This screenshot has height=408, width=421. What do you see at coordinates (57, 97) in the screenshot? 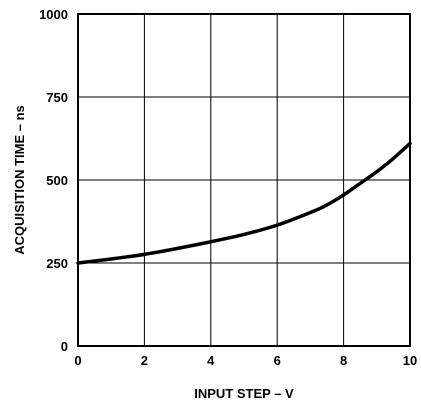
I see `y-tick-label: 750` at bounding box center [57, 97].